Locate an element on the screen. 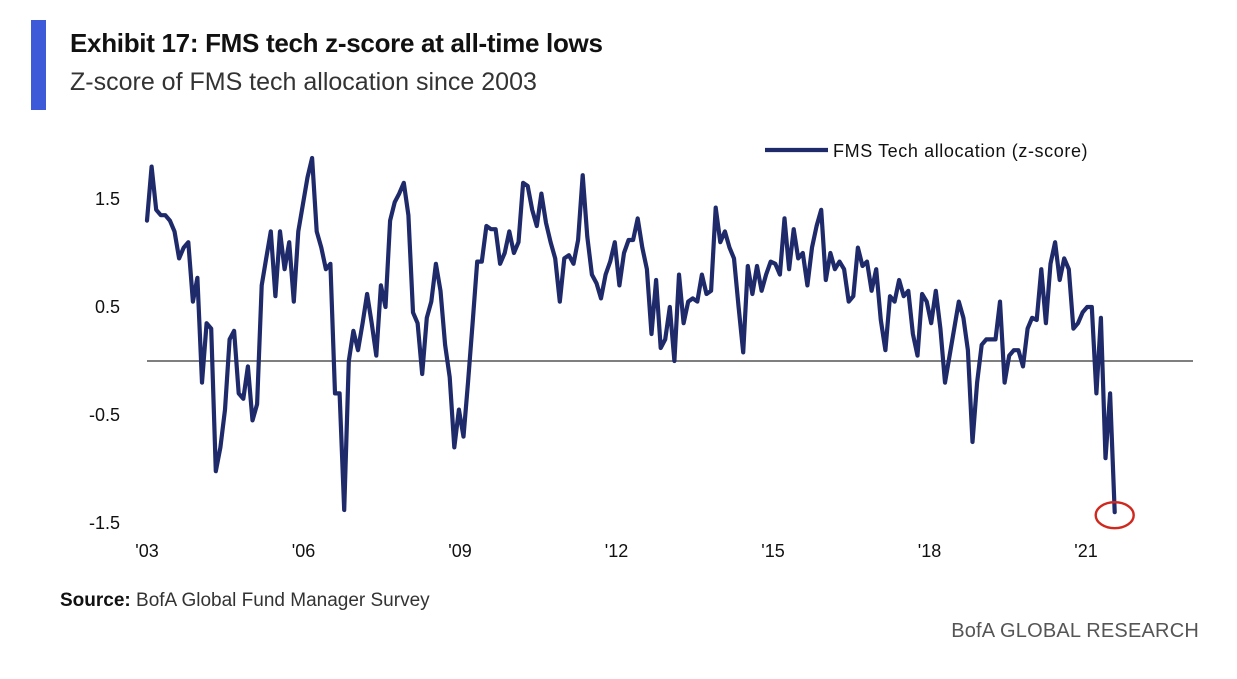  legend-label: FMS Tech allocation (z-score) is located at coordinates (960, 151).